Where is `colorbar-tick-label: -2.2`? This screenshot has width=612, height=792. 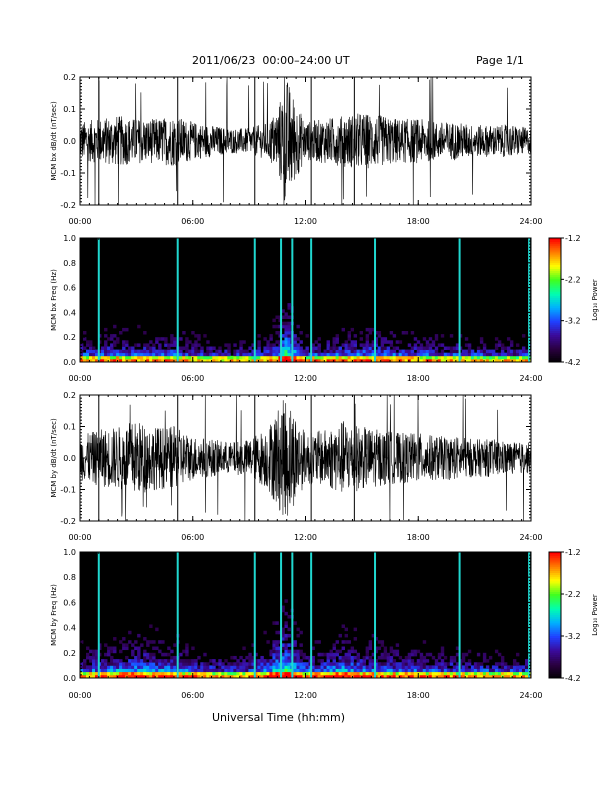 colorbar-tick-label: -2.2 is located at coordinates (573, 279).